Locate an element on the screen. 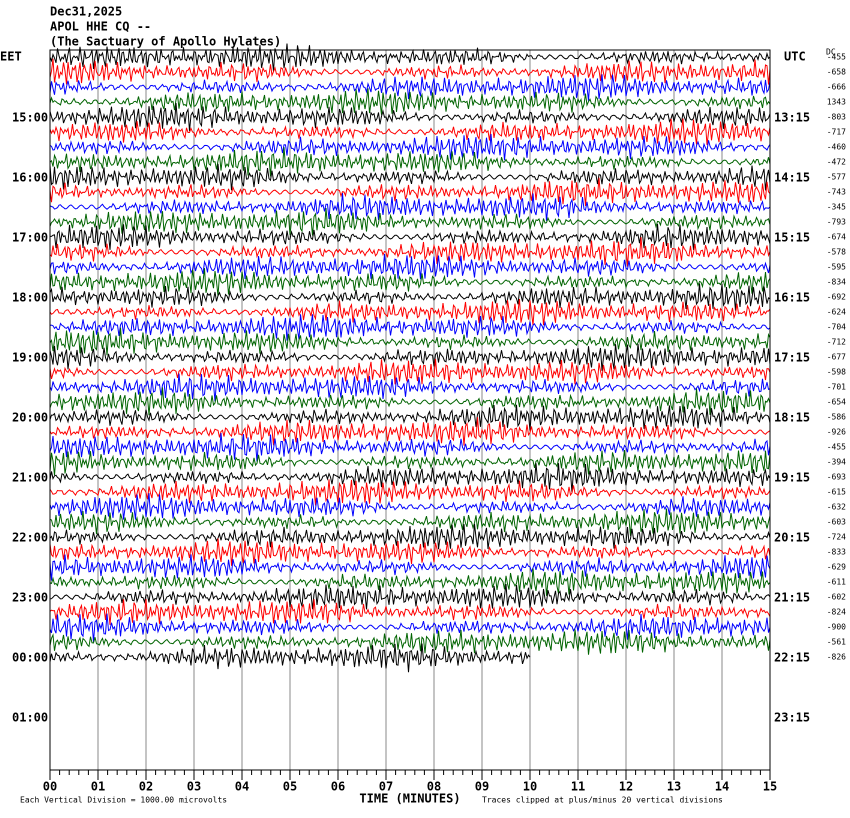  dc-value: -693 is located at coordinates (836, 477).